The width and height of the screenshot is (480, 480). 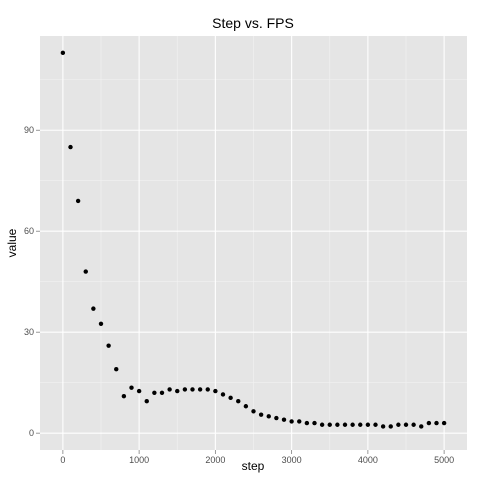 I want to click on x-tick-label: 2000, so click(x=215, y=460).